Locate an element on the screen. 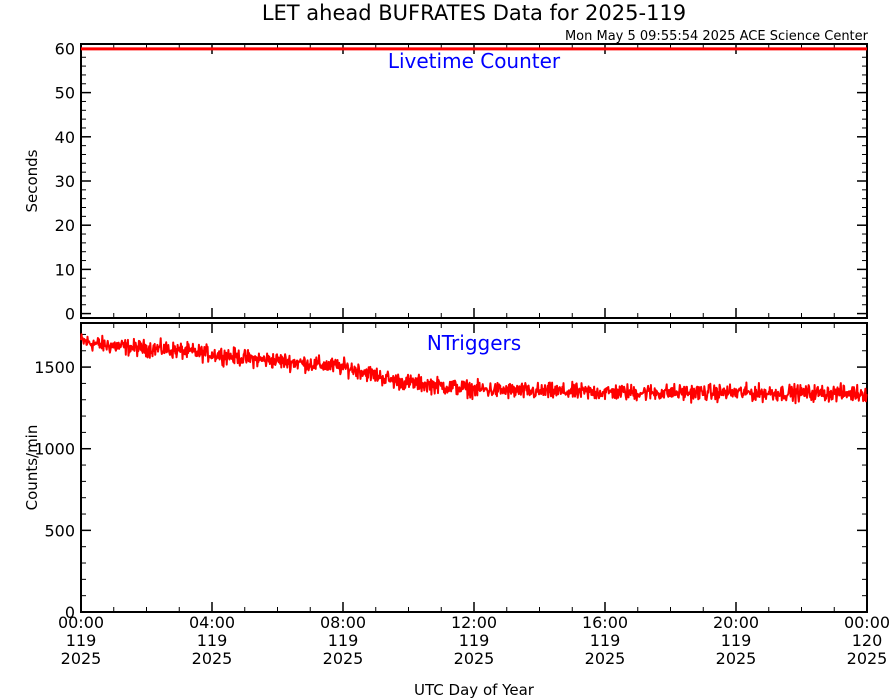  x-tick-label-time: 04:00 is located at coordinates (212, 622).